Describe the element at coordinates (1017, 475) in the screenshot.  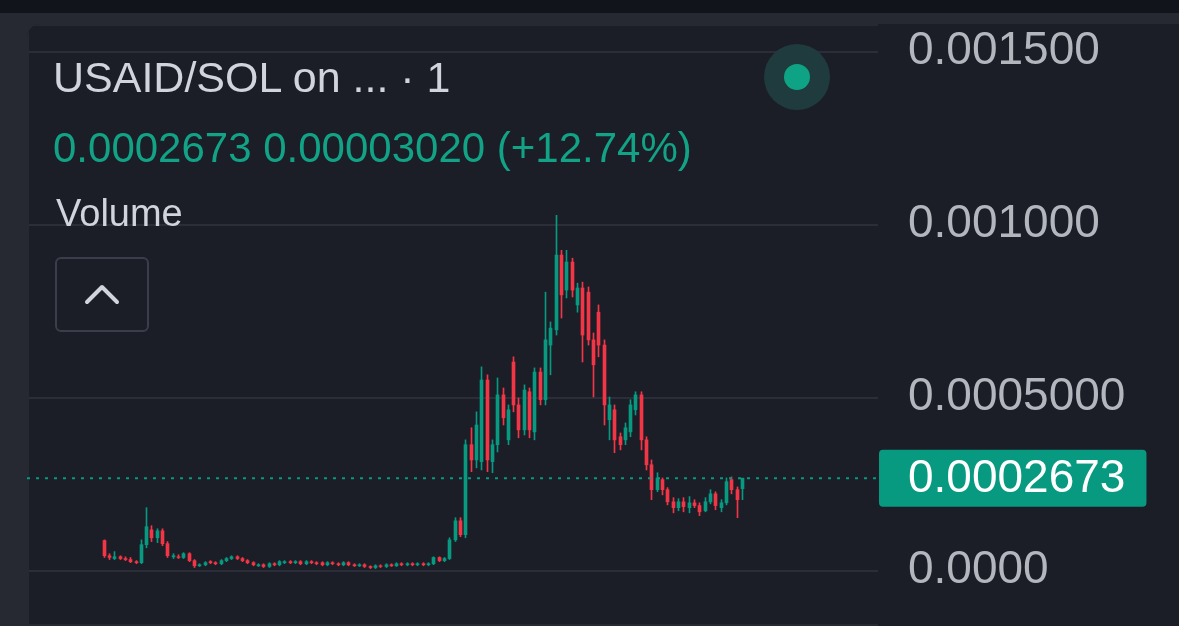
I see `ref-line-label: 0.0002673` at that location.